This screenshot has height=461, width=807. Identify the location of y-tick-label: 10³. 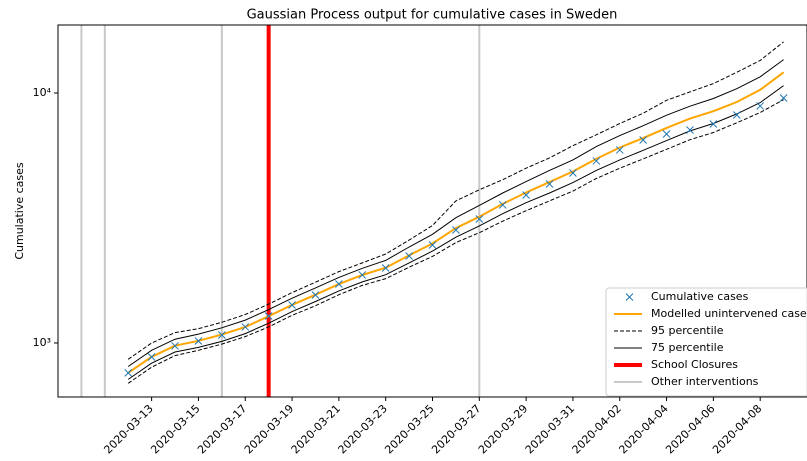
(42, 342).